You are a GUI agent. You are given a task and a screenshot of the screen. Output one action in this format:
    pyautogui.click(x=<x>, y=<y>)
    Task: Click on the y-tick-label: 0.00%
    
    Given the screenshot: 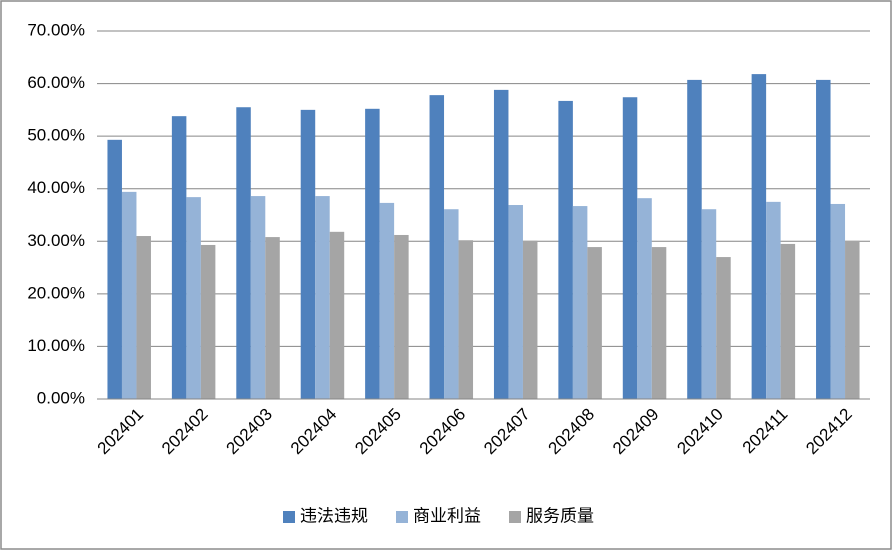 What is the action you would take?
    pyautogui.click(x=61, y=397)
    